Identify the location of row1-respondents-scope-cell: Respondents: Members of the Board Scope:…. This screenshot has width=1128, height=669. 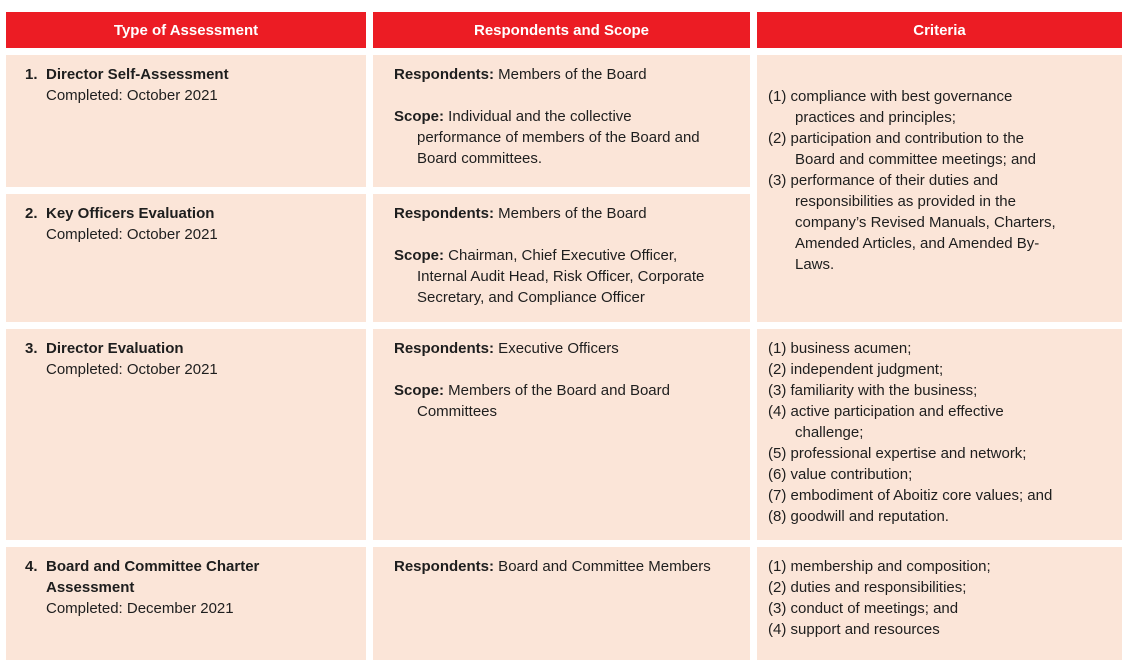
(561, 121).